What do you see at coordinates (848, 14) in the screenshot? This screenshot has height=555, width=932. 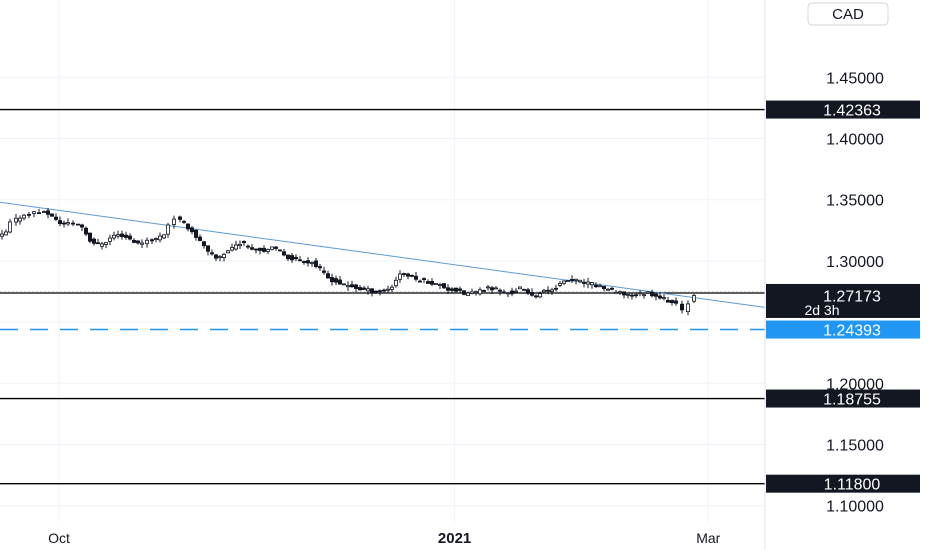 I see `currency-badge: CAD` at bounding box center [848, 14].